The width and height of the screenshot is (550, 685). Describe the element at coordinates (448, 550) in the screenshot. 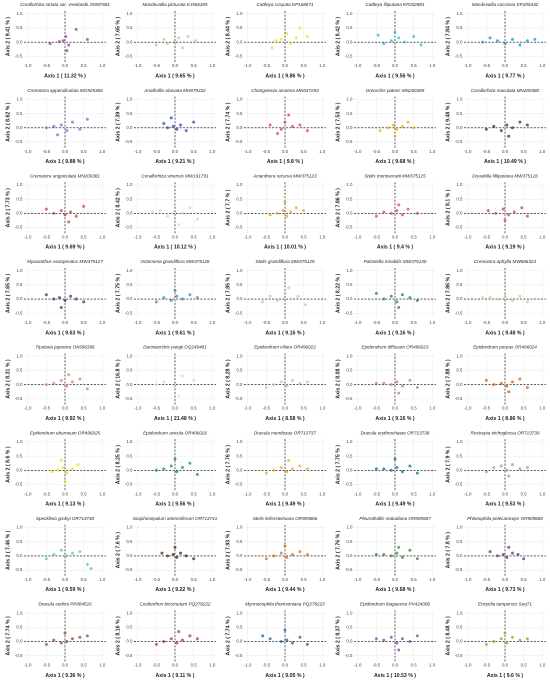

I see `y-axis-label: Axis 2 ( 7.8 % )` at that location.